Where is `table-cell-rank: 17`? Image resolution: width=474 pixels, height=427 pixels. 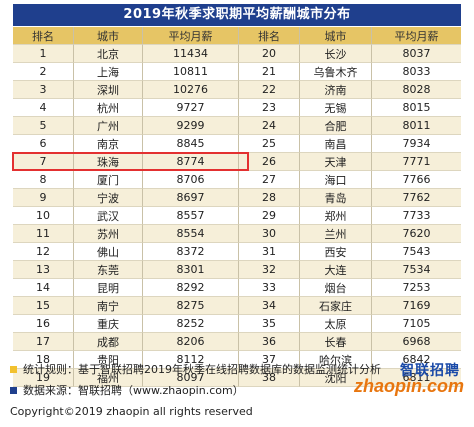 table-cell-rank: 17 is located at coordinates (43, 342).